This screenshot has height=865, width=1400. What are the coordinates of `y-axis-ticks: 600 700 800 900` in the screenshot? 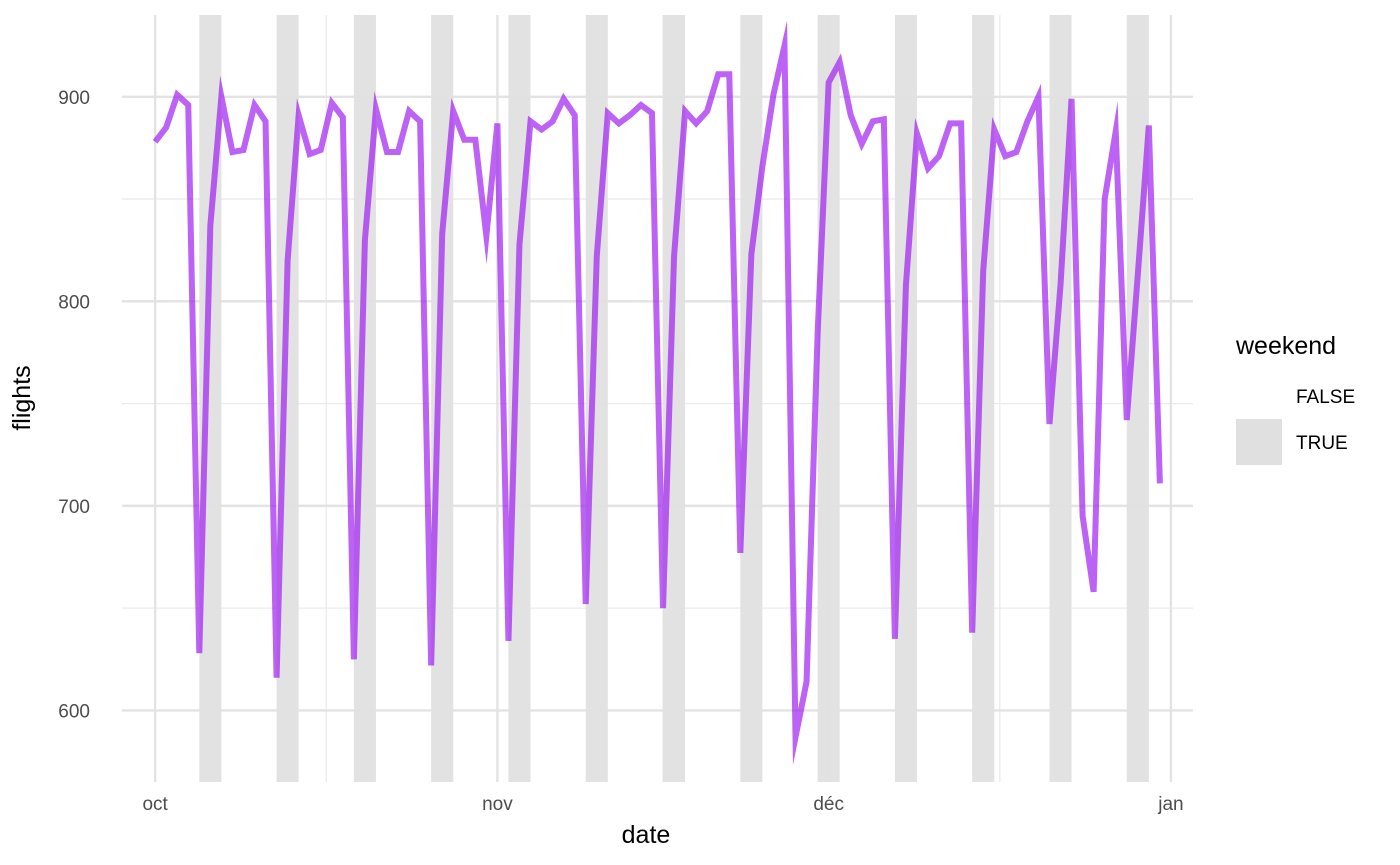 It's located at (74, 405).